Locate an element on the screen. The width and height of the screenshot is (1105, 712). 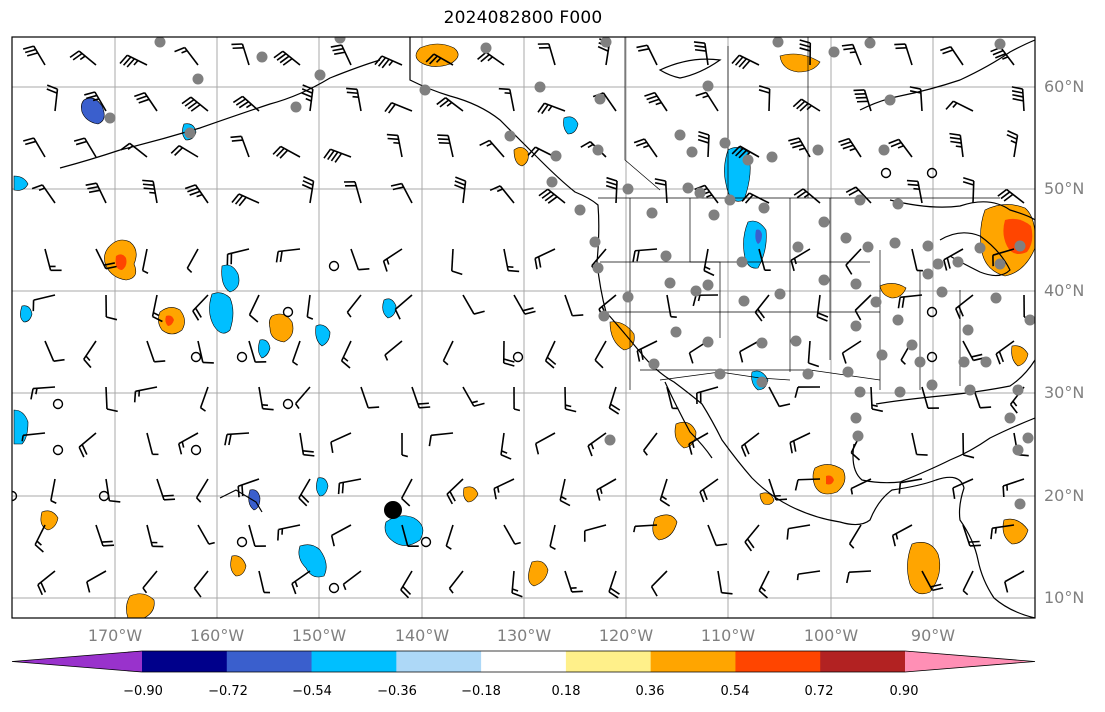
anomaly-positive-shape is located at coordinates (767, 498).